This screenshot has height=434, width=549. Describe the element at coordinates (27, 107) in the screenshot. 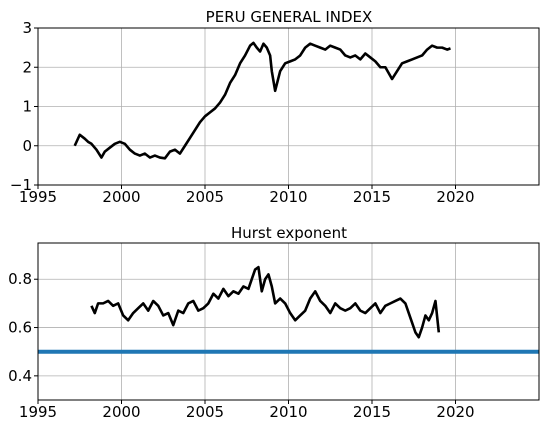

I see `y-tick-label: 1` at that location.